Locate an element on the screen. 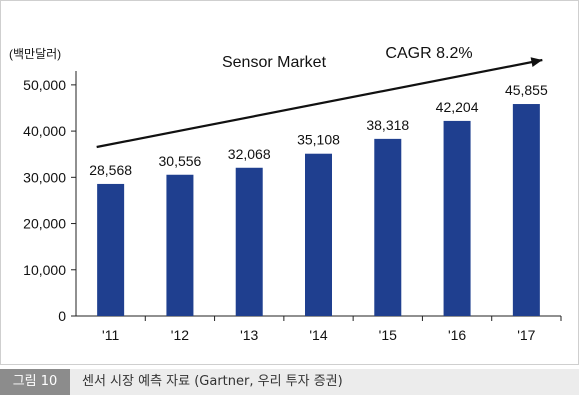 The height and width of the screenshot is (406, 579). bar-value-label: 30,556 is located at coordinates (180, 161).